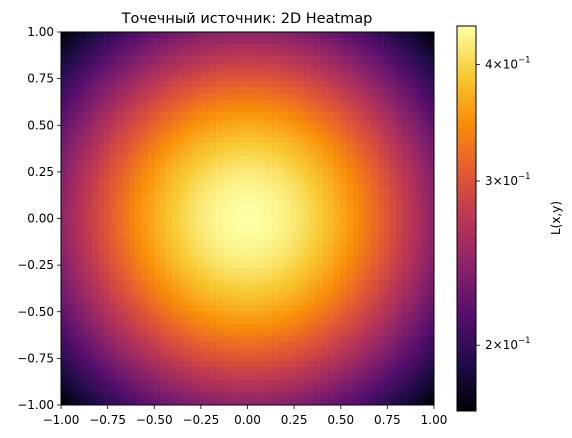  I want to click on chart-title: Точечный источник: 2D Heatmap, so click(247, 19).